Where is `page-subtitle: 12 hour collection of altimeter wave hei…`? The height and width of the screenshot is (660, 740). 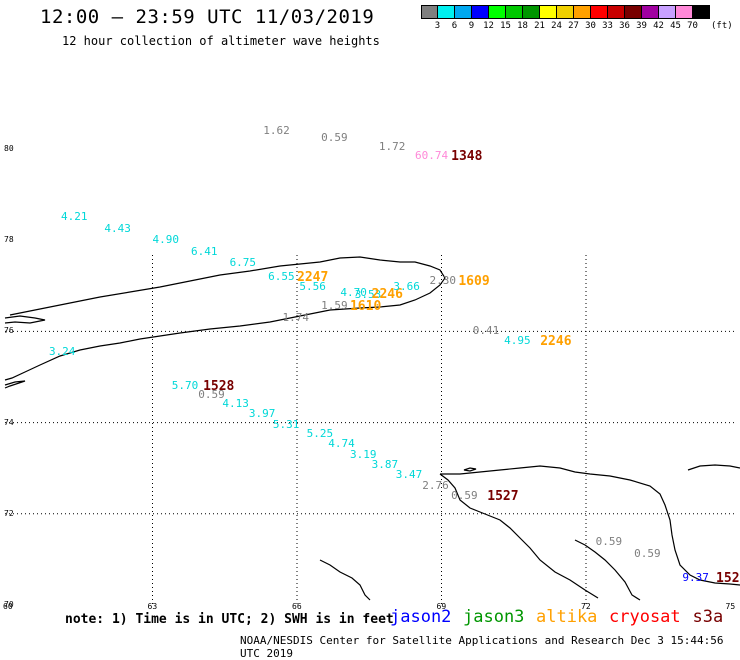 page-subtitle: 12 hour collection of altimeter wave hei… is located at coordinates (221, 41).